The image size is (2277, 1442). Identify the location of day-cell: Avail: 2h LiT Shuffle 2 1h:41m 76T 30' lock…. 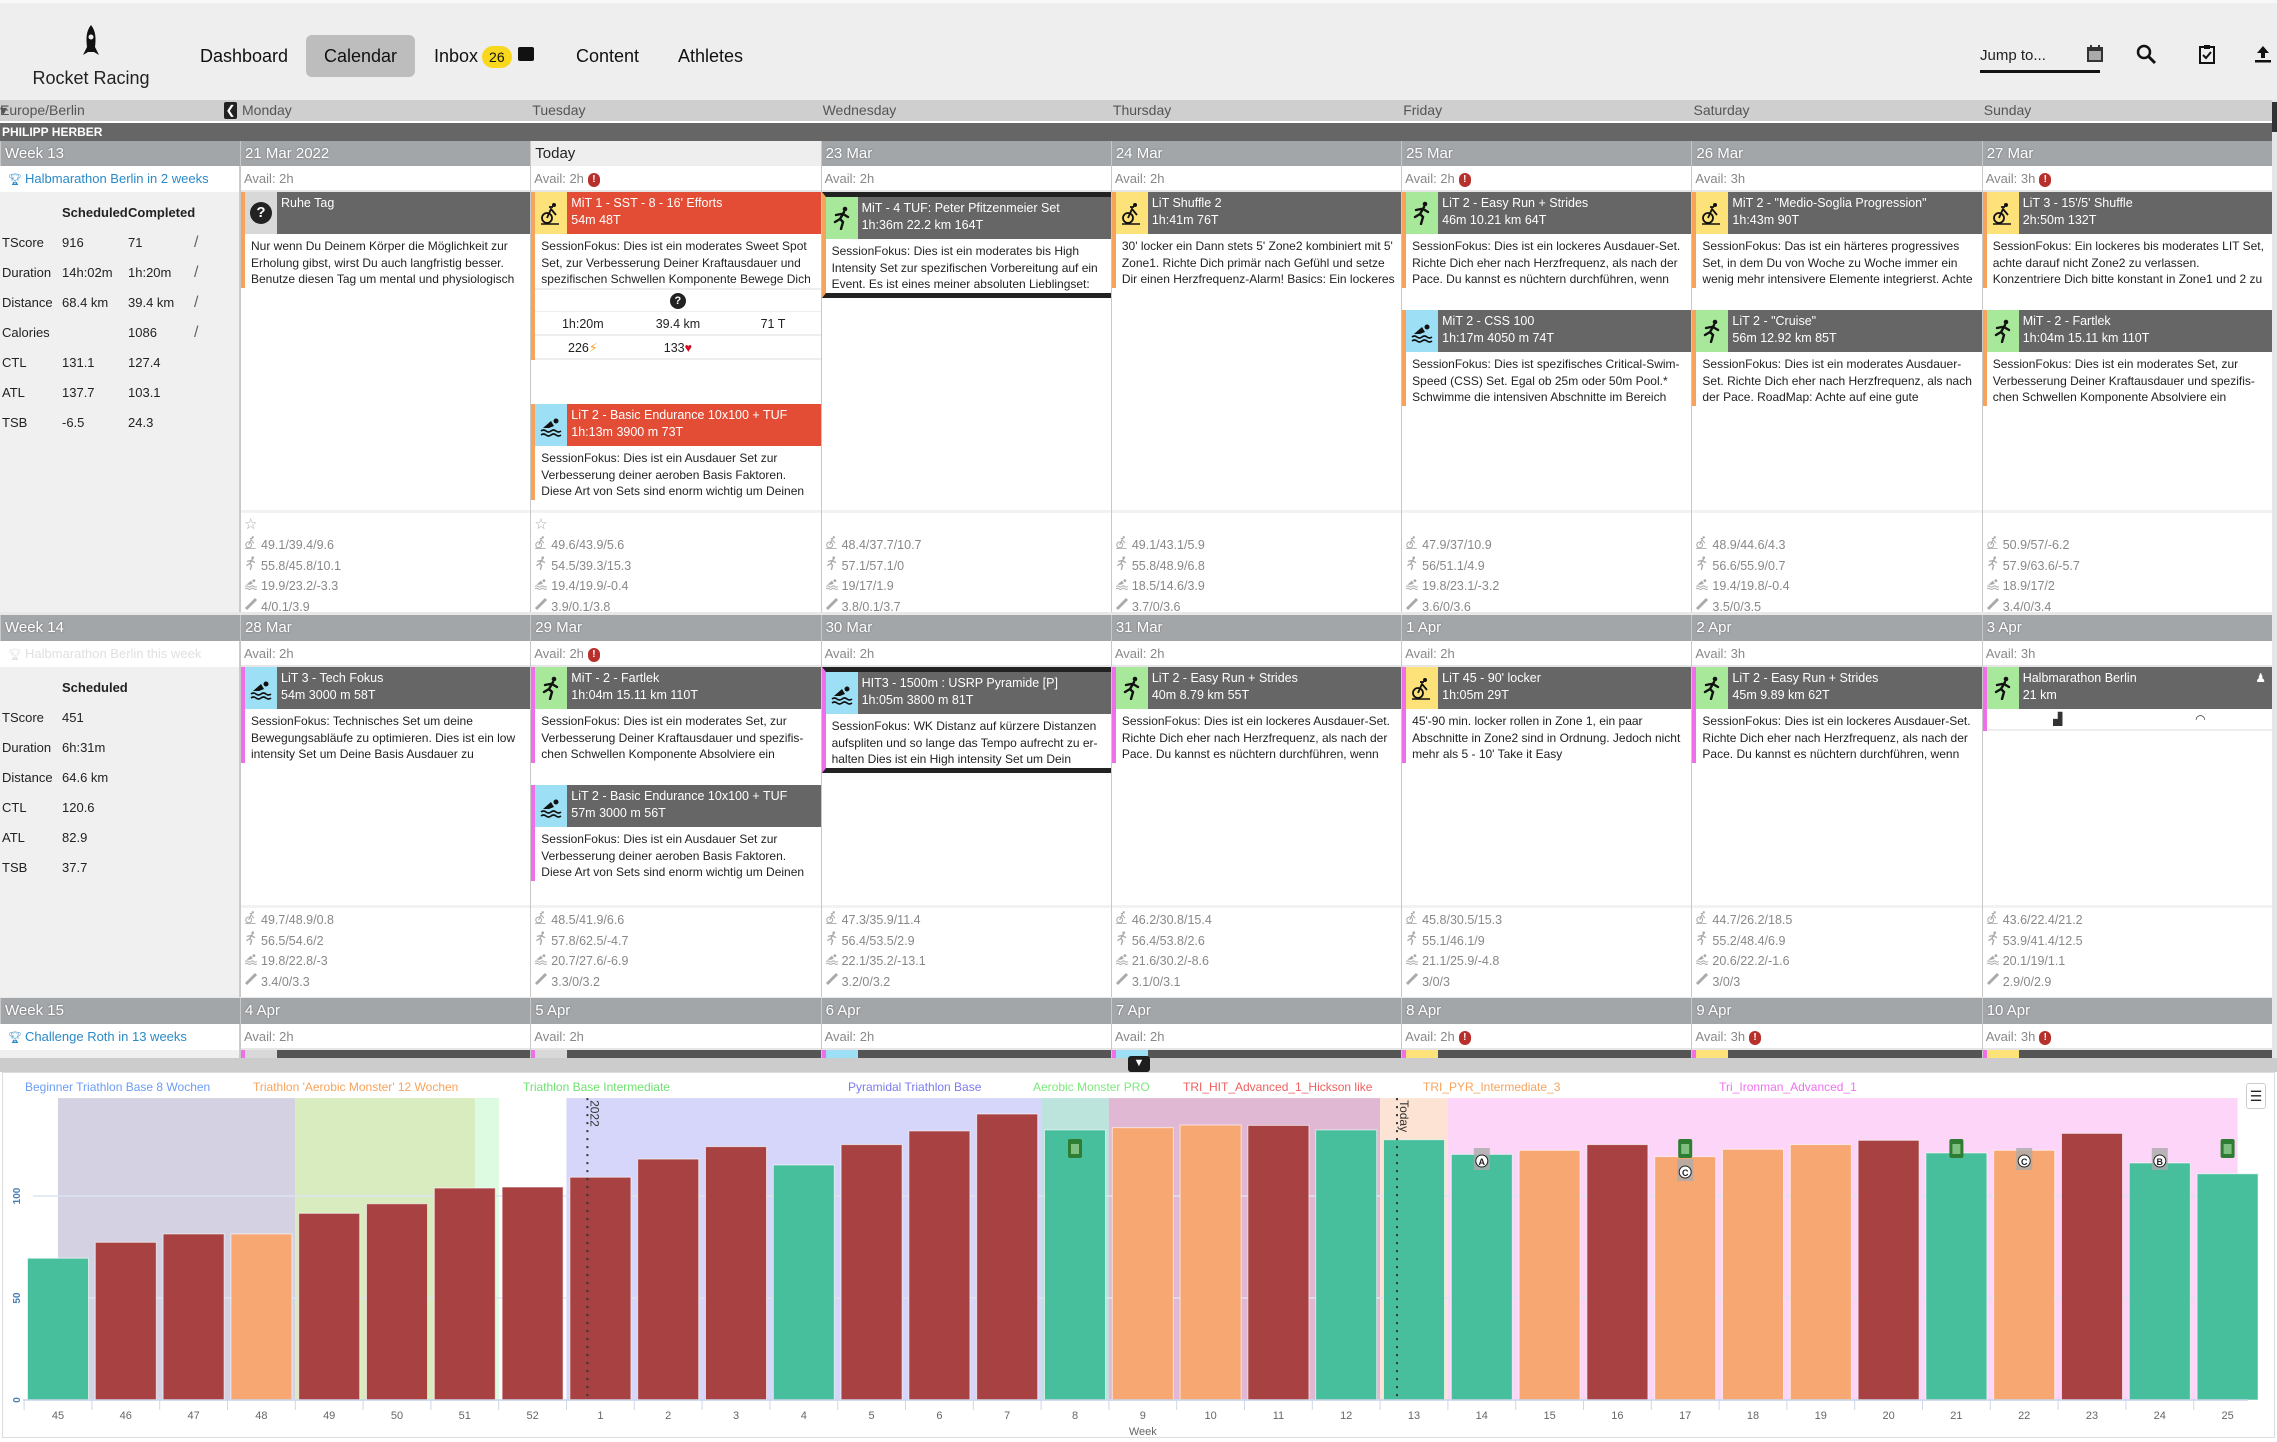
(1256, 389).